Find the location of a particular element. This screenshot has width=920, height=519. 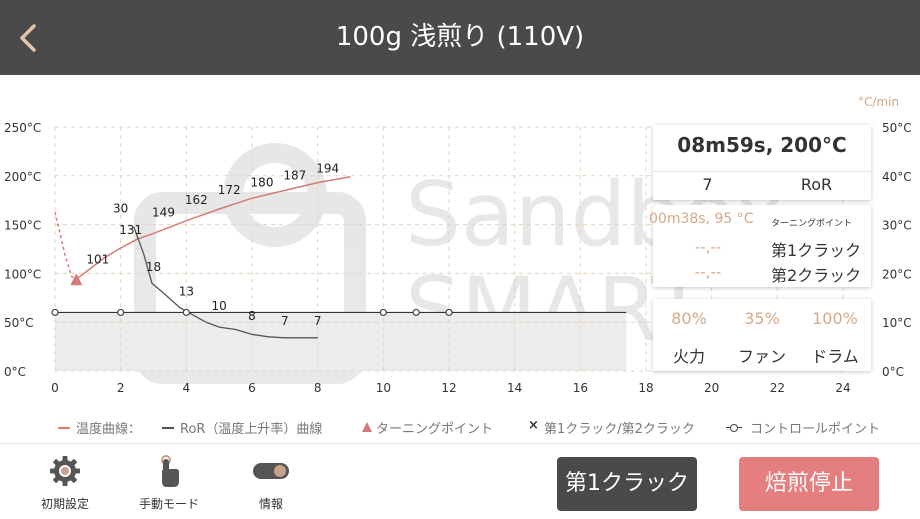

fan-value: 35% is located at coordinates (762, 318).